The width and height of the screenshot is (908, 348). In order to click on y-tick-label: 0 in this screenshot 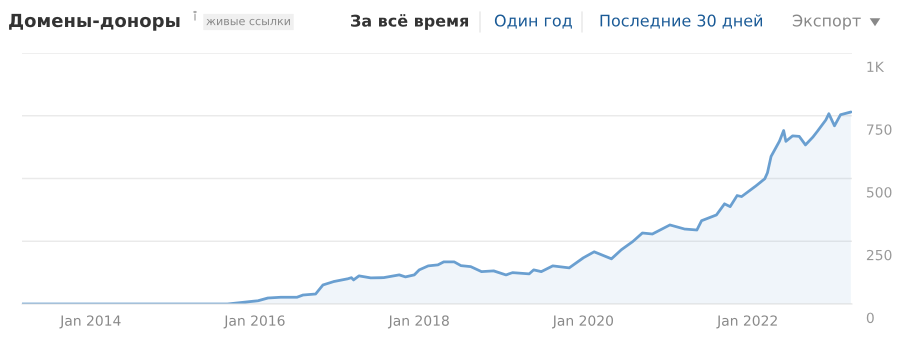, I will do `click(870, 318)`.